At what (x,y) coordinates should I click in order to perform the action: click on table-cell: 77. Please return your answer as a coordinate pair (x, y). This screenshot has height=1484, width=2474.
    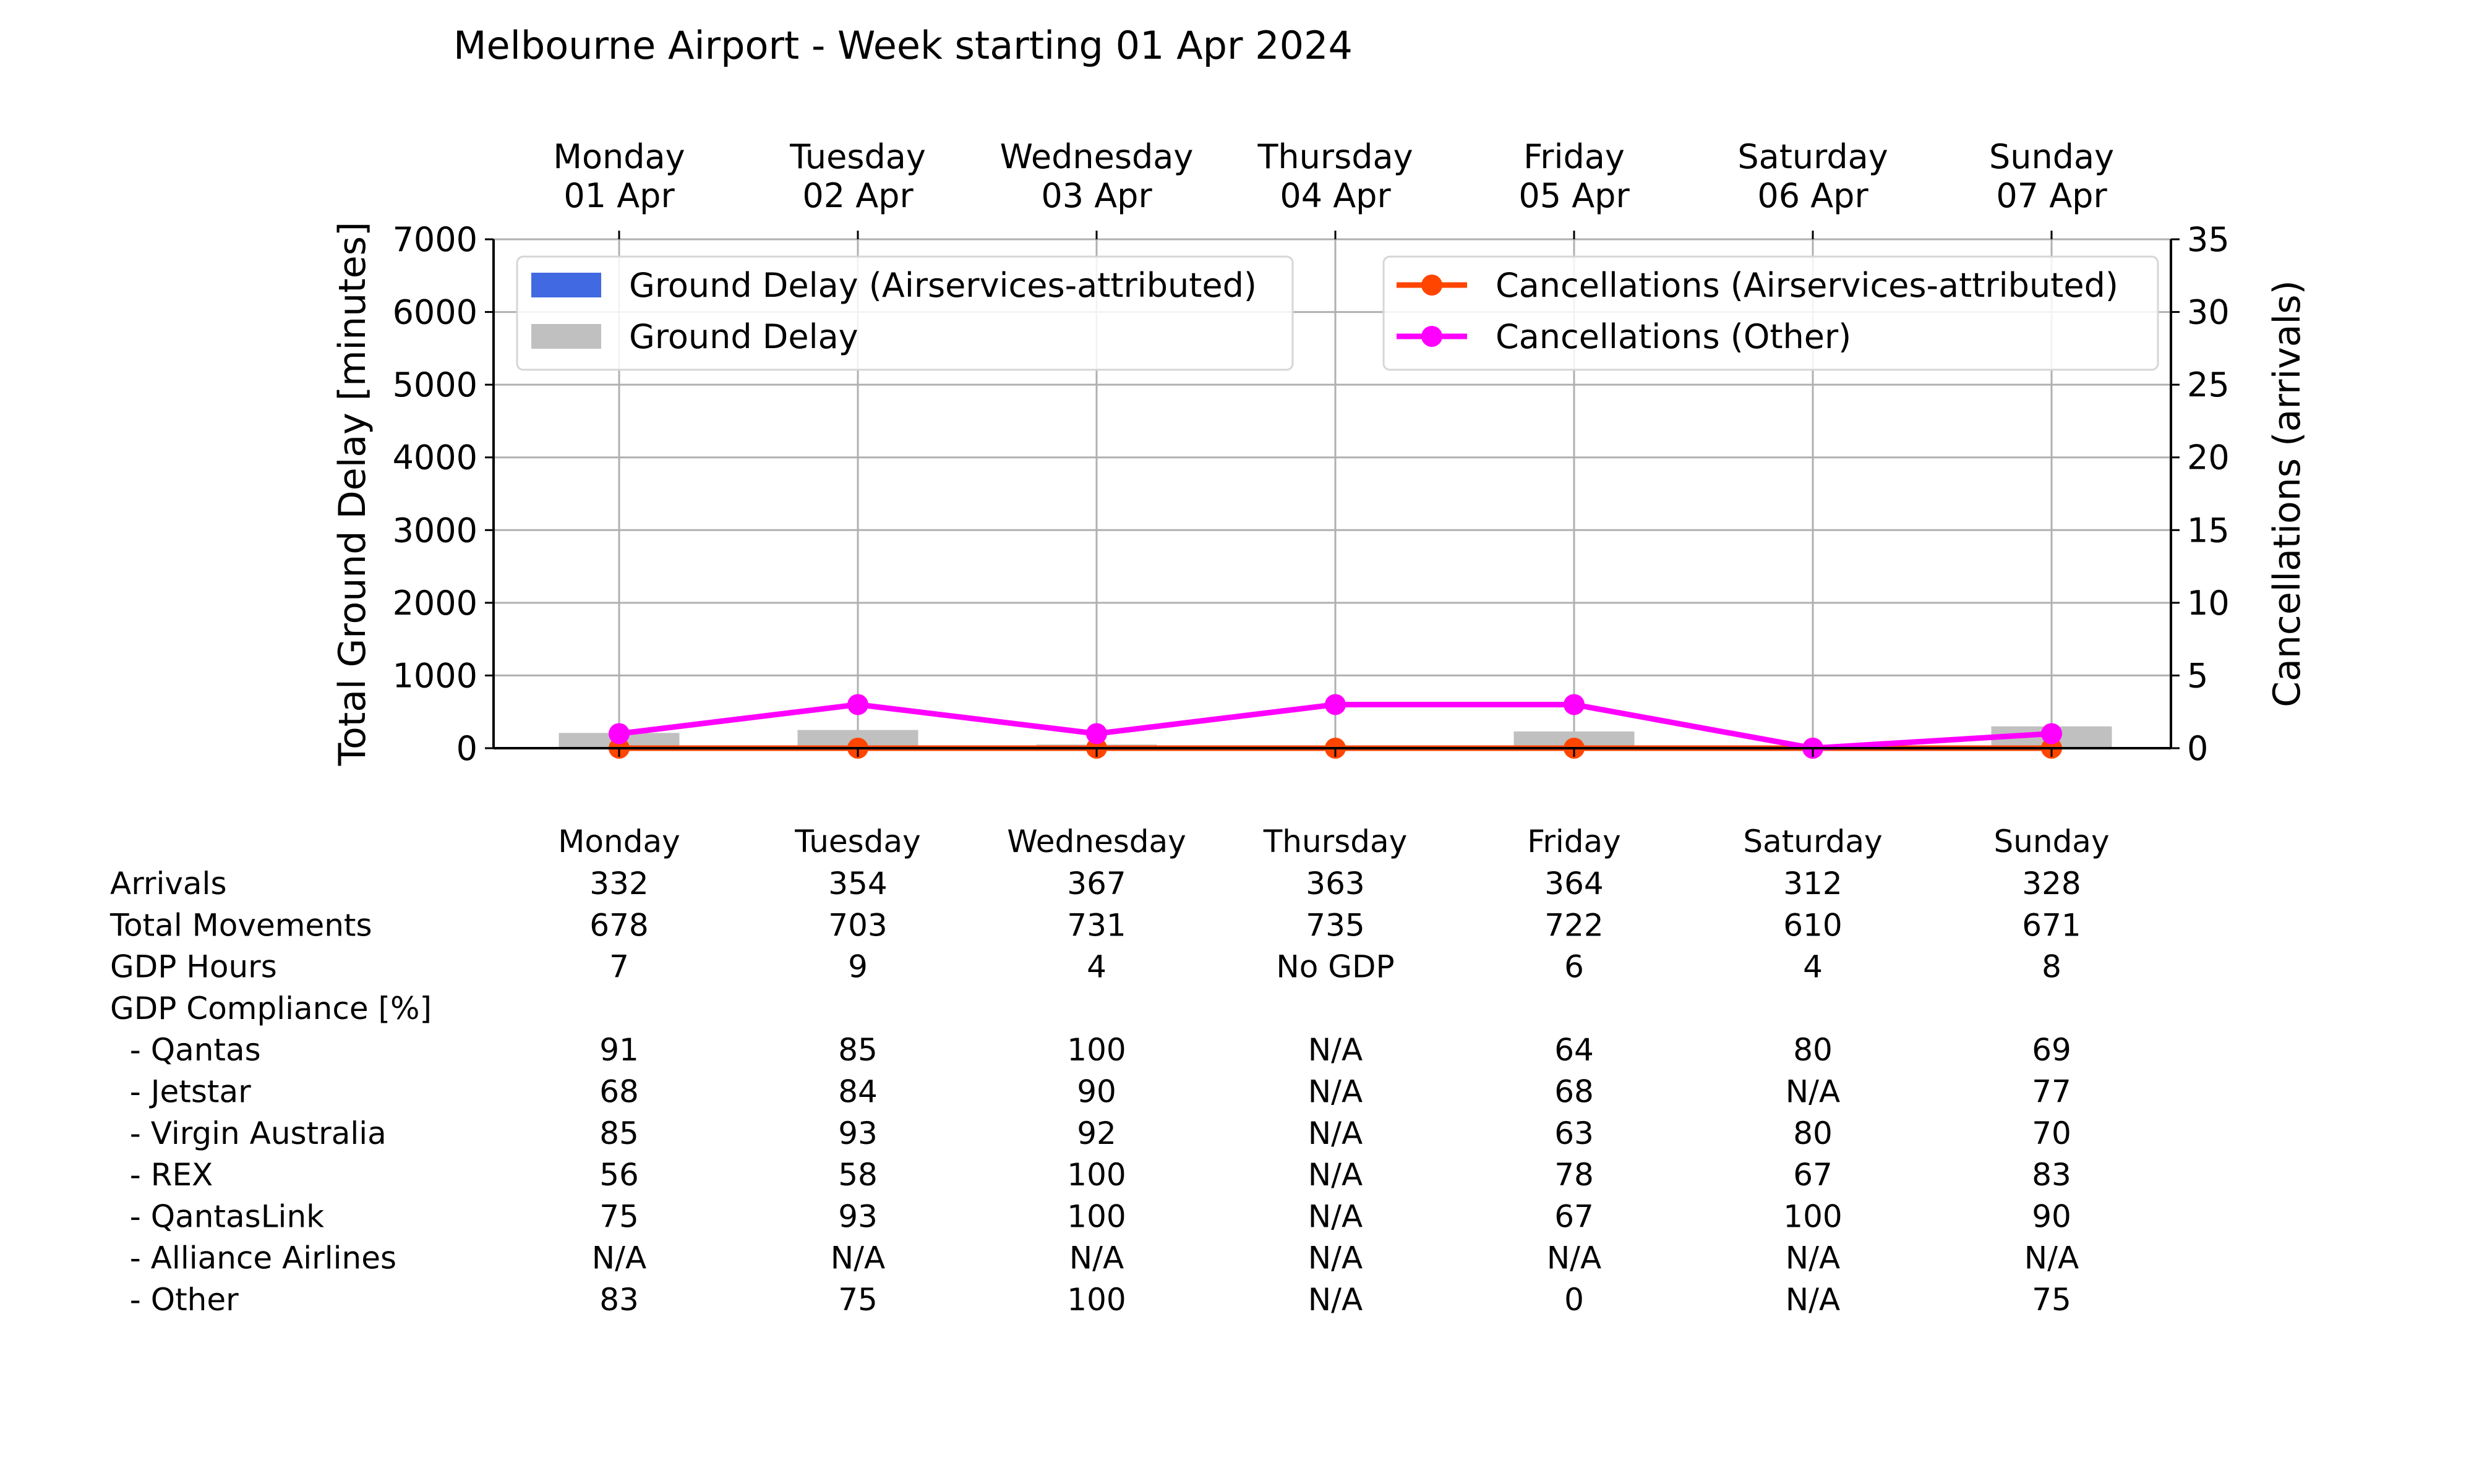
    Looking at the image, I should click on (2051, 1092).